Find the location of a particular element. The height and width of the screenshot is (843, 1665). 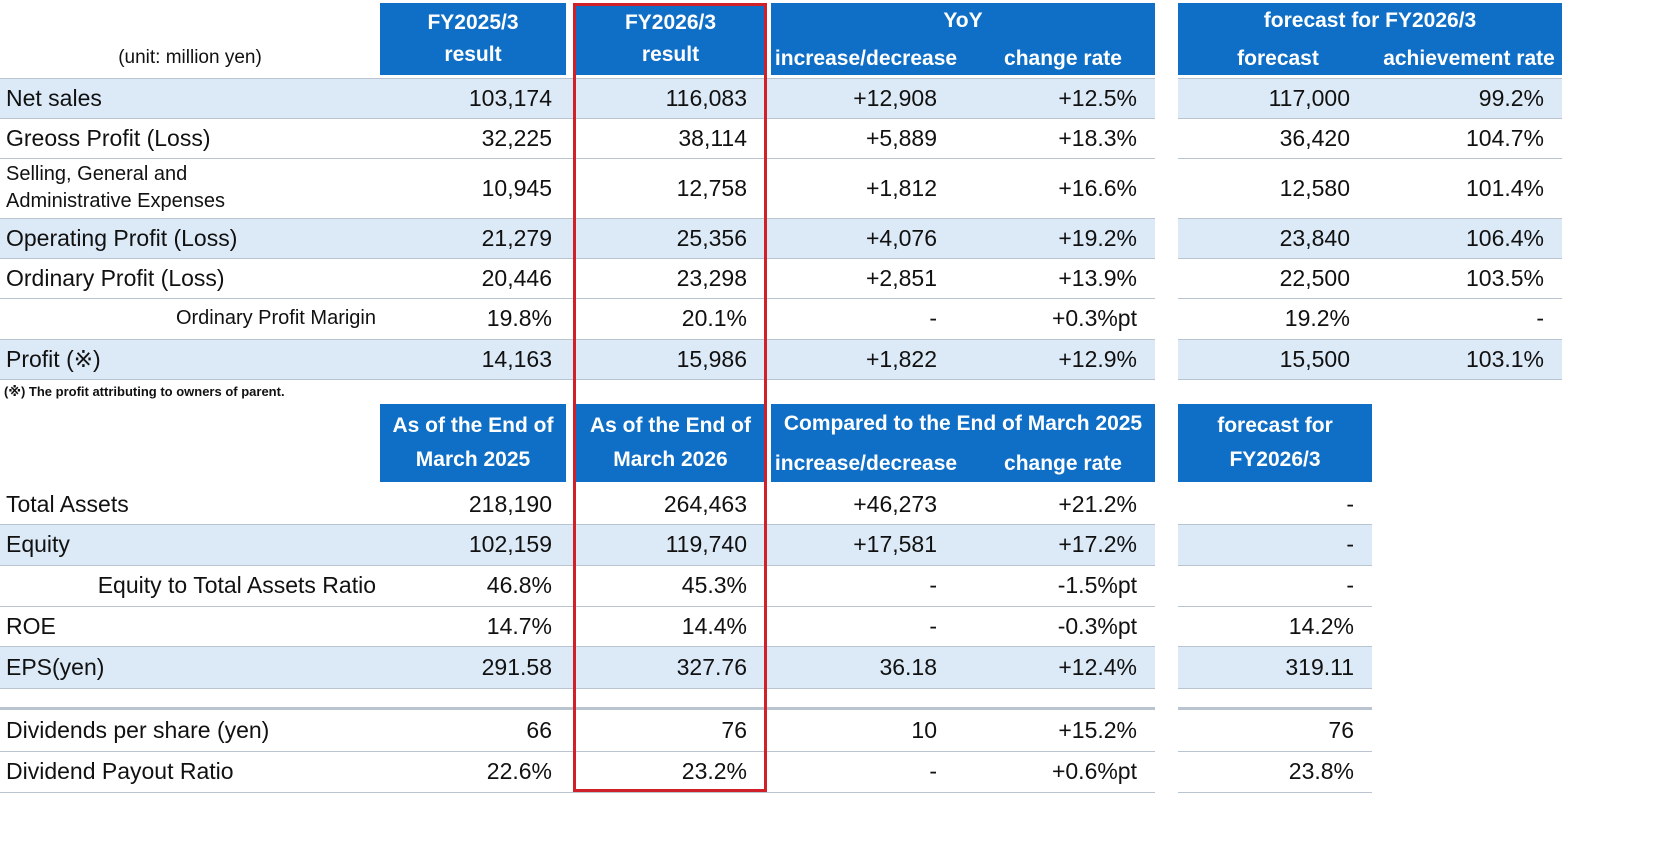

value-achieve: 103.1% is located at coordinates (1504, 358).